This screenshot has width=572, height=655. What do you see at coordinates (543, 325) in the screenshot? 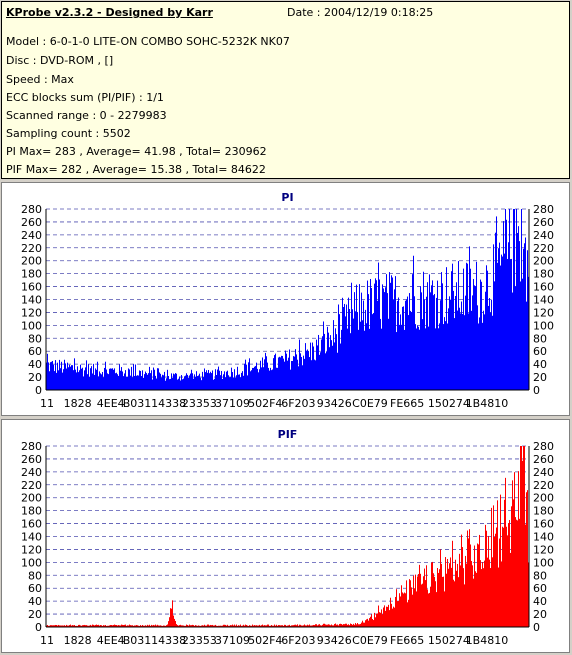
I see `y-tick-label-right: 100` at bounding box center [543, 325].